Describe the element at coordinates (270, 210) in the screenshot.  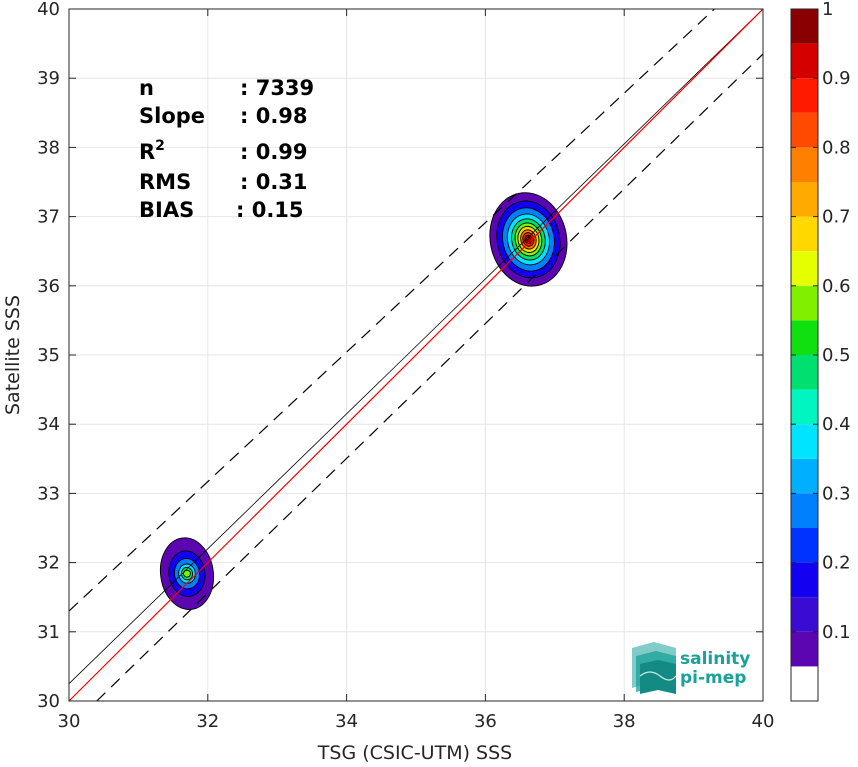
I see `stat-value: : 0.15` at that location.